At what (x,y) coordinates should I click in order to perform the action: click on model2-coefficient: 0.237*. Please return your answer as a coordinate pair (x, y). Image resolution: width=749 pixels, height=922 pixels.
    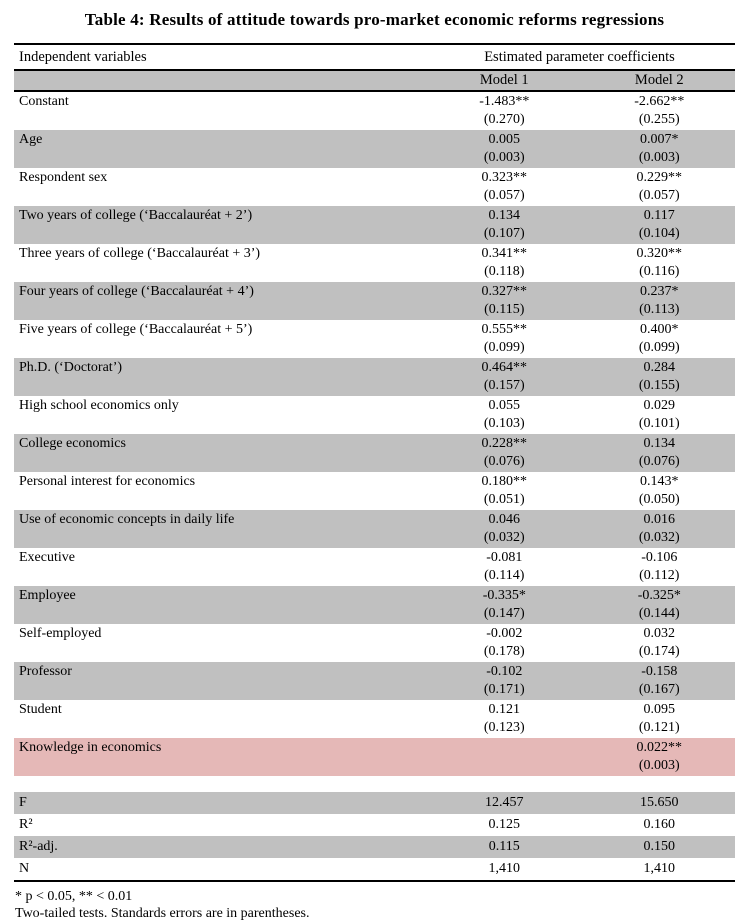
    Looking at the image, I should click on (659, 291).